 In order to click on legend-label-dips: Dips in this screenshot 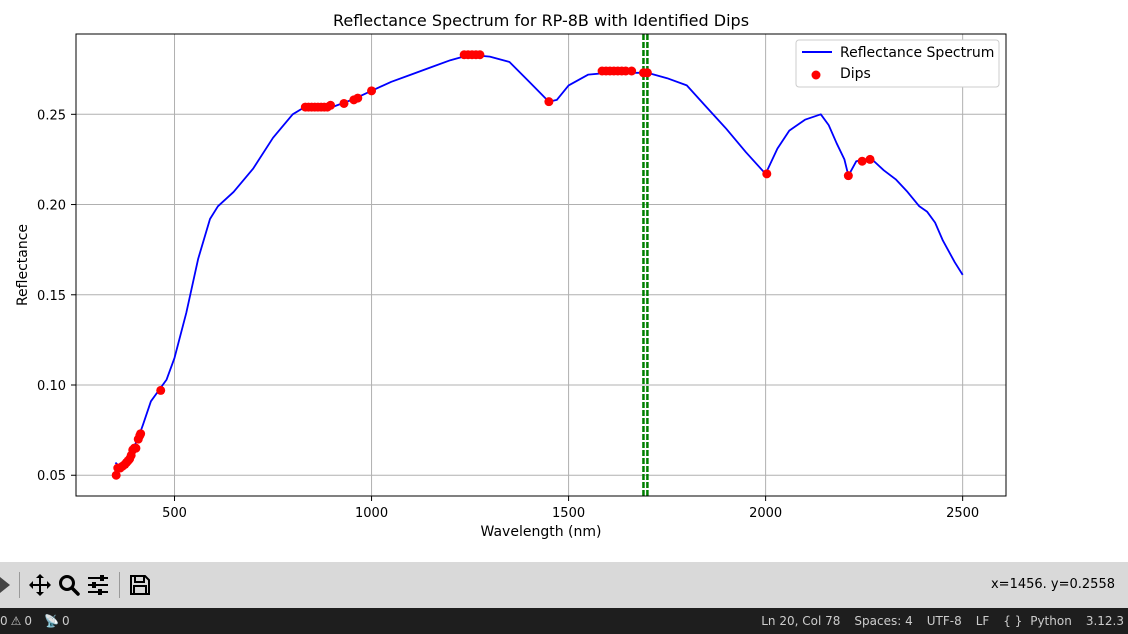, I will do `click(855, 74)`.